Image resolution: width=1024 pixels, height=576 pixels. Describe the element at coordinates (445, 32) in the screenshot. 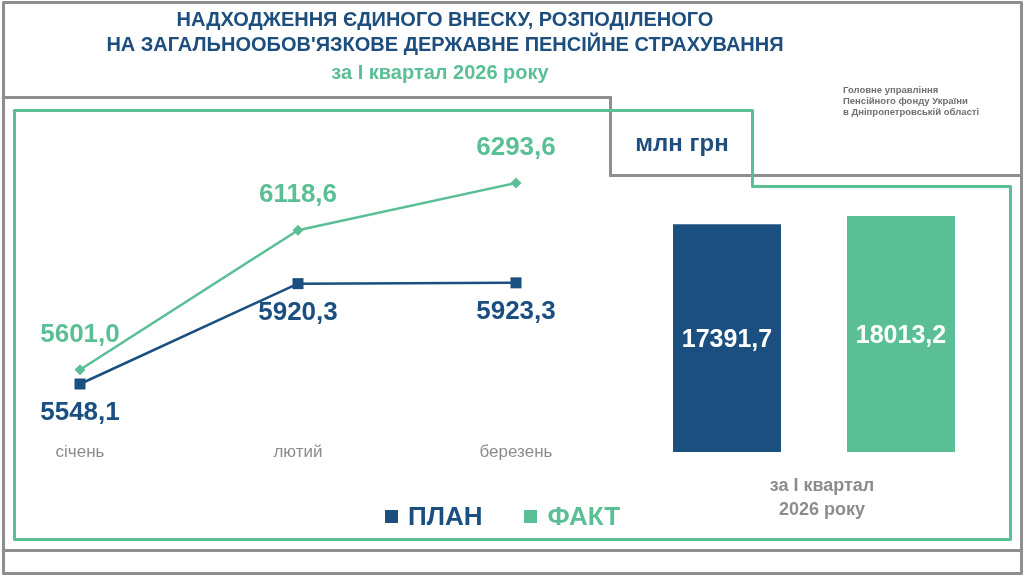

I see `chart-title: НАДХОДЖЕННЯ ЄДИНОГО ВНЕСКУ, РОЗПОДІЛЕНОГО НА ЗАГАЛЬНООБОВ'ЯЗКОВЕ ДЕРЖАВНЕ ПЕНСІЙНЕ СТРАХУВАННЯ` at that location.